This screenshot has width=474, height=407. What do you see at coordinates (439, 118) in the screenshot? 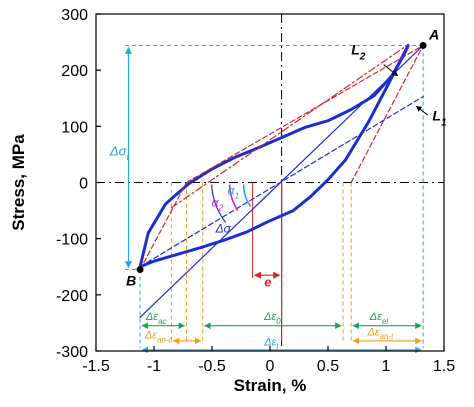
I see `label-l1: L1` at bounding box center [439, 118].